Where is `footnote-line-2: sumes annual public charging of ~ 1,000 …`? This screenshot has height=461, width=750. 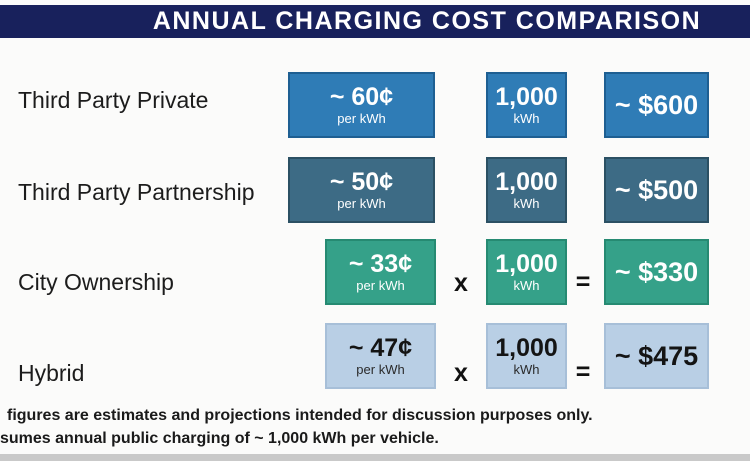 footnote-line-2: sumes annual public charging of ~ 1,000 … is located at coordinates (219, 438).